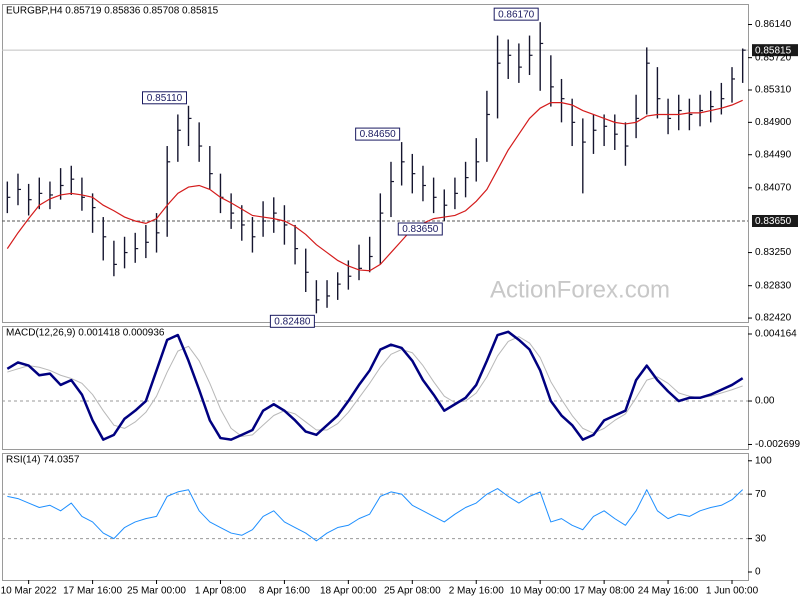 This screenshot has height=600, width=800. What do you see at coordinates (221, 591) in the screenshot?
I see `x-tick-label: 1 Apr 08:00` at bounding box center [221, 591].